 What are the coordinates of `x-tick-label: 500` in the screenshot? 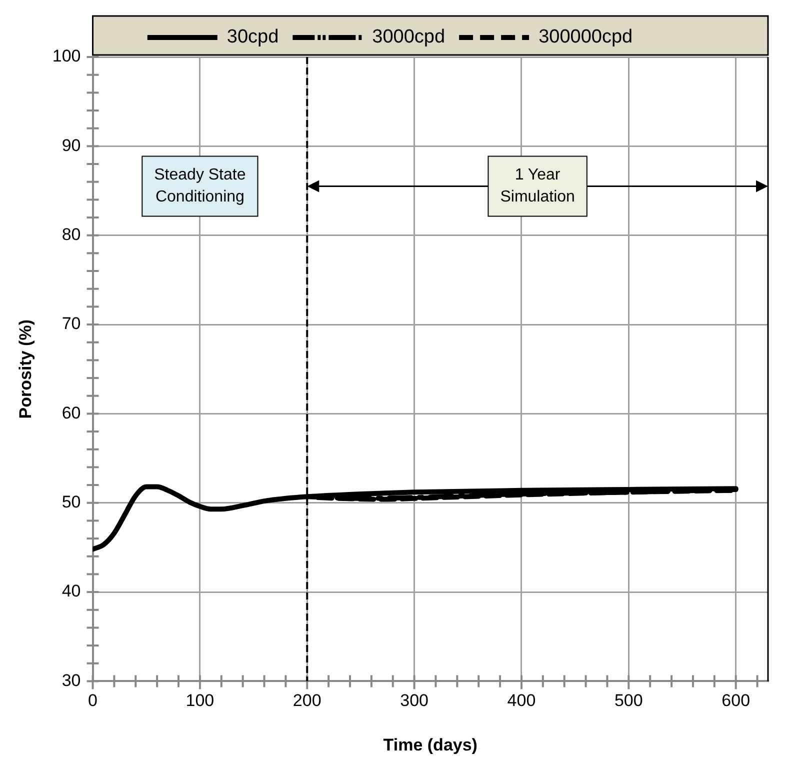 It's located at (628, 700).